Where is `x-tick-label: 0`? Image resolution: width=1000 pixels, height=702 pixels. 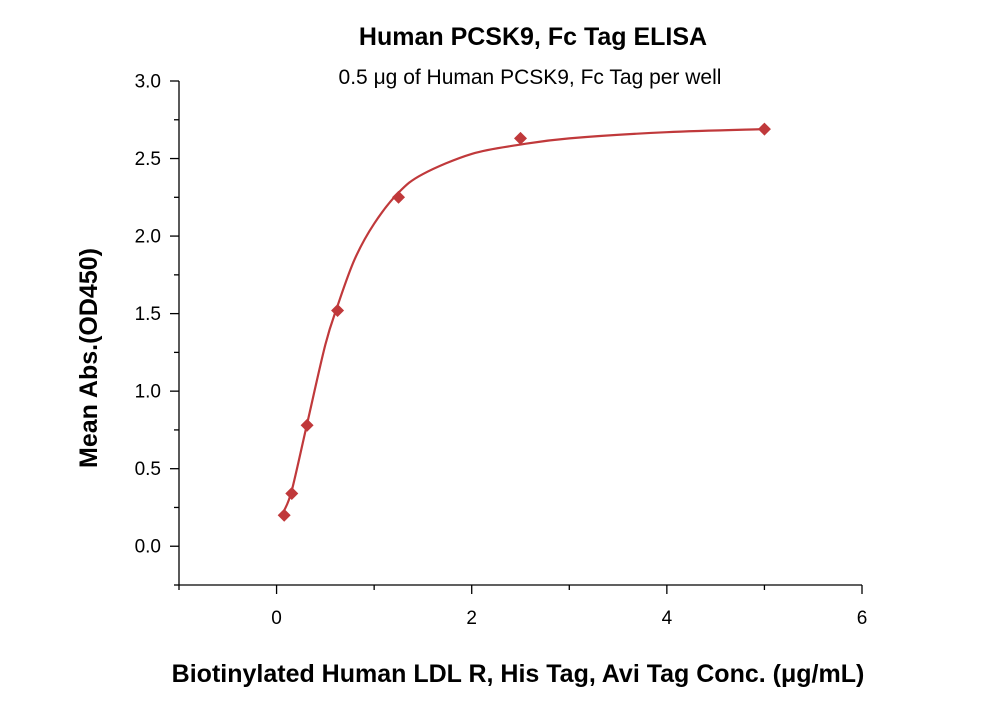 x-tick-label: 0 is located at coordinates (276, 618).